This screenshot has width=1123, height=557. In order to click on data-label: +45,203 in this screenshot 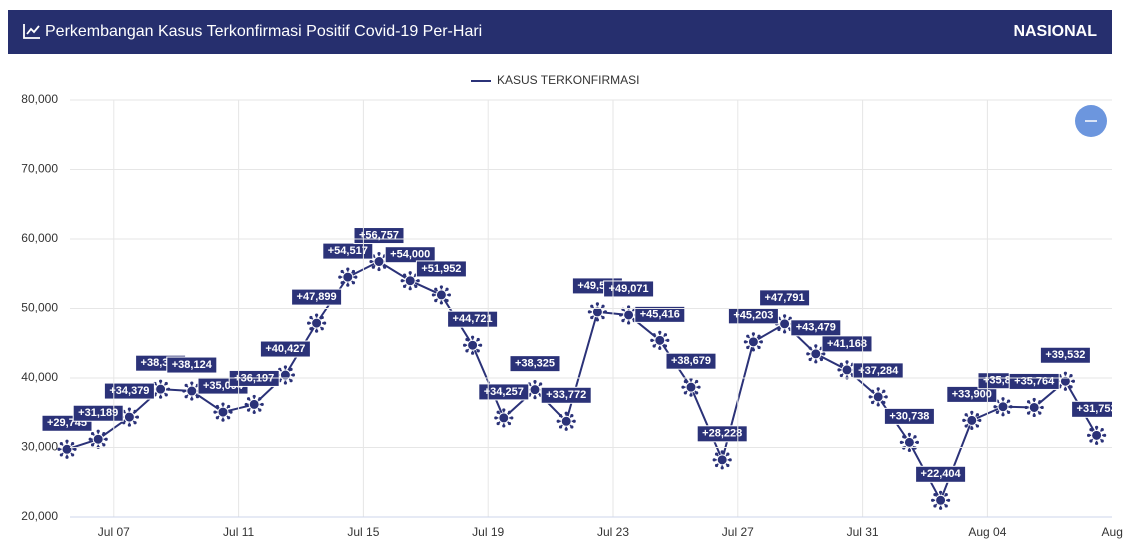, I will do `click(753, 316)`.